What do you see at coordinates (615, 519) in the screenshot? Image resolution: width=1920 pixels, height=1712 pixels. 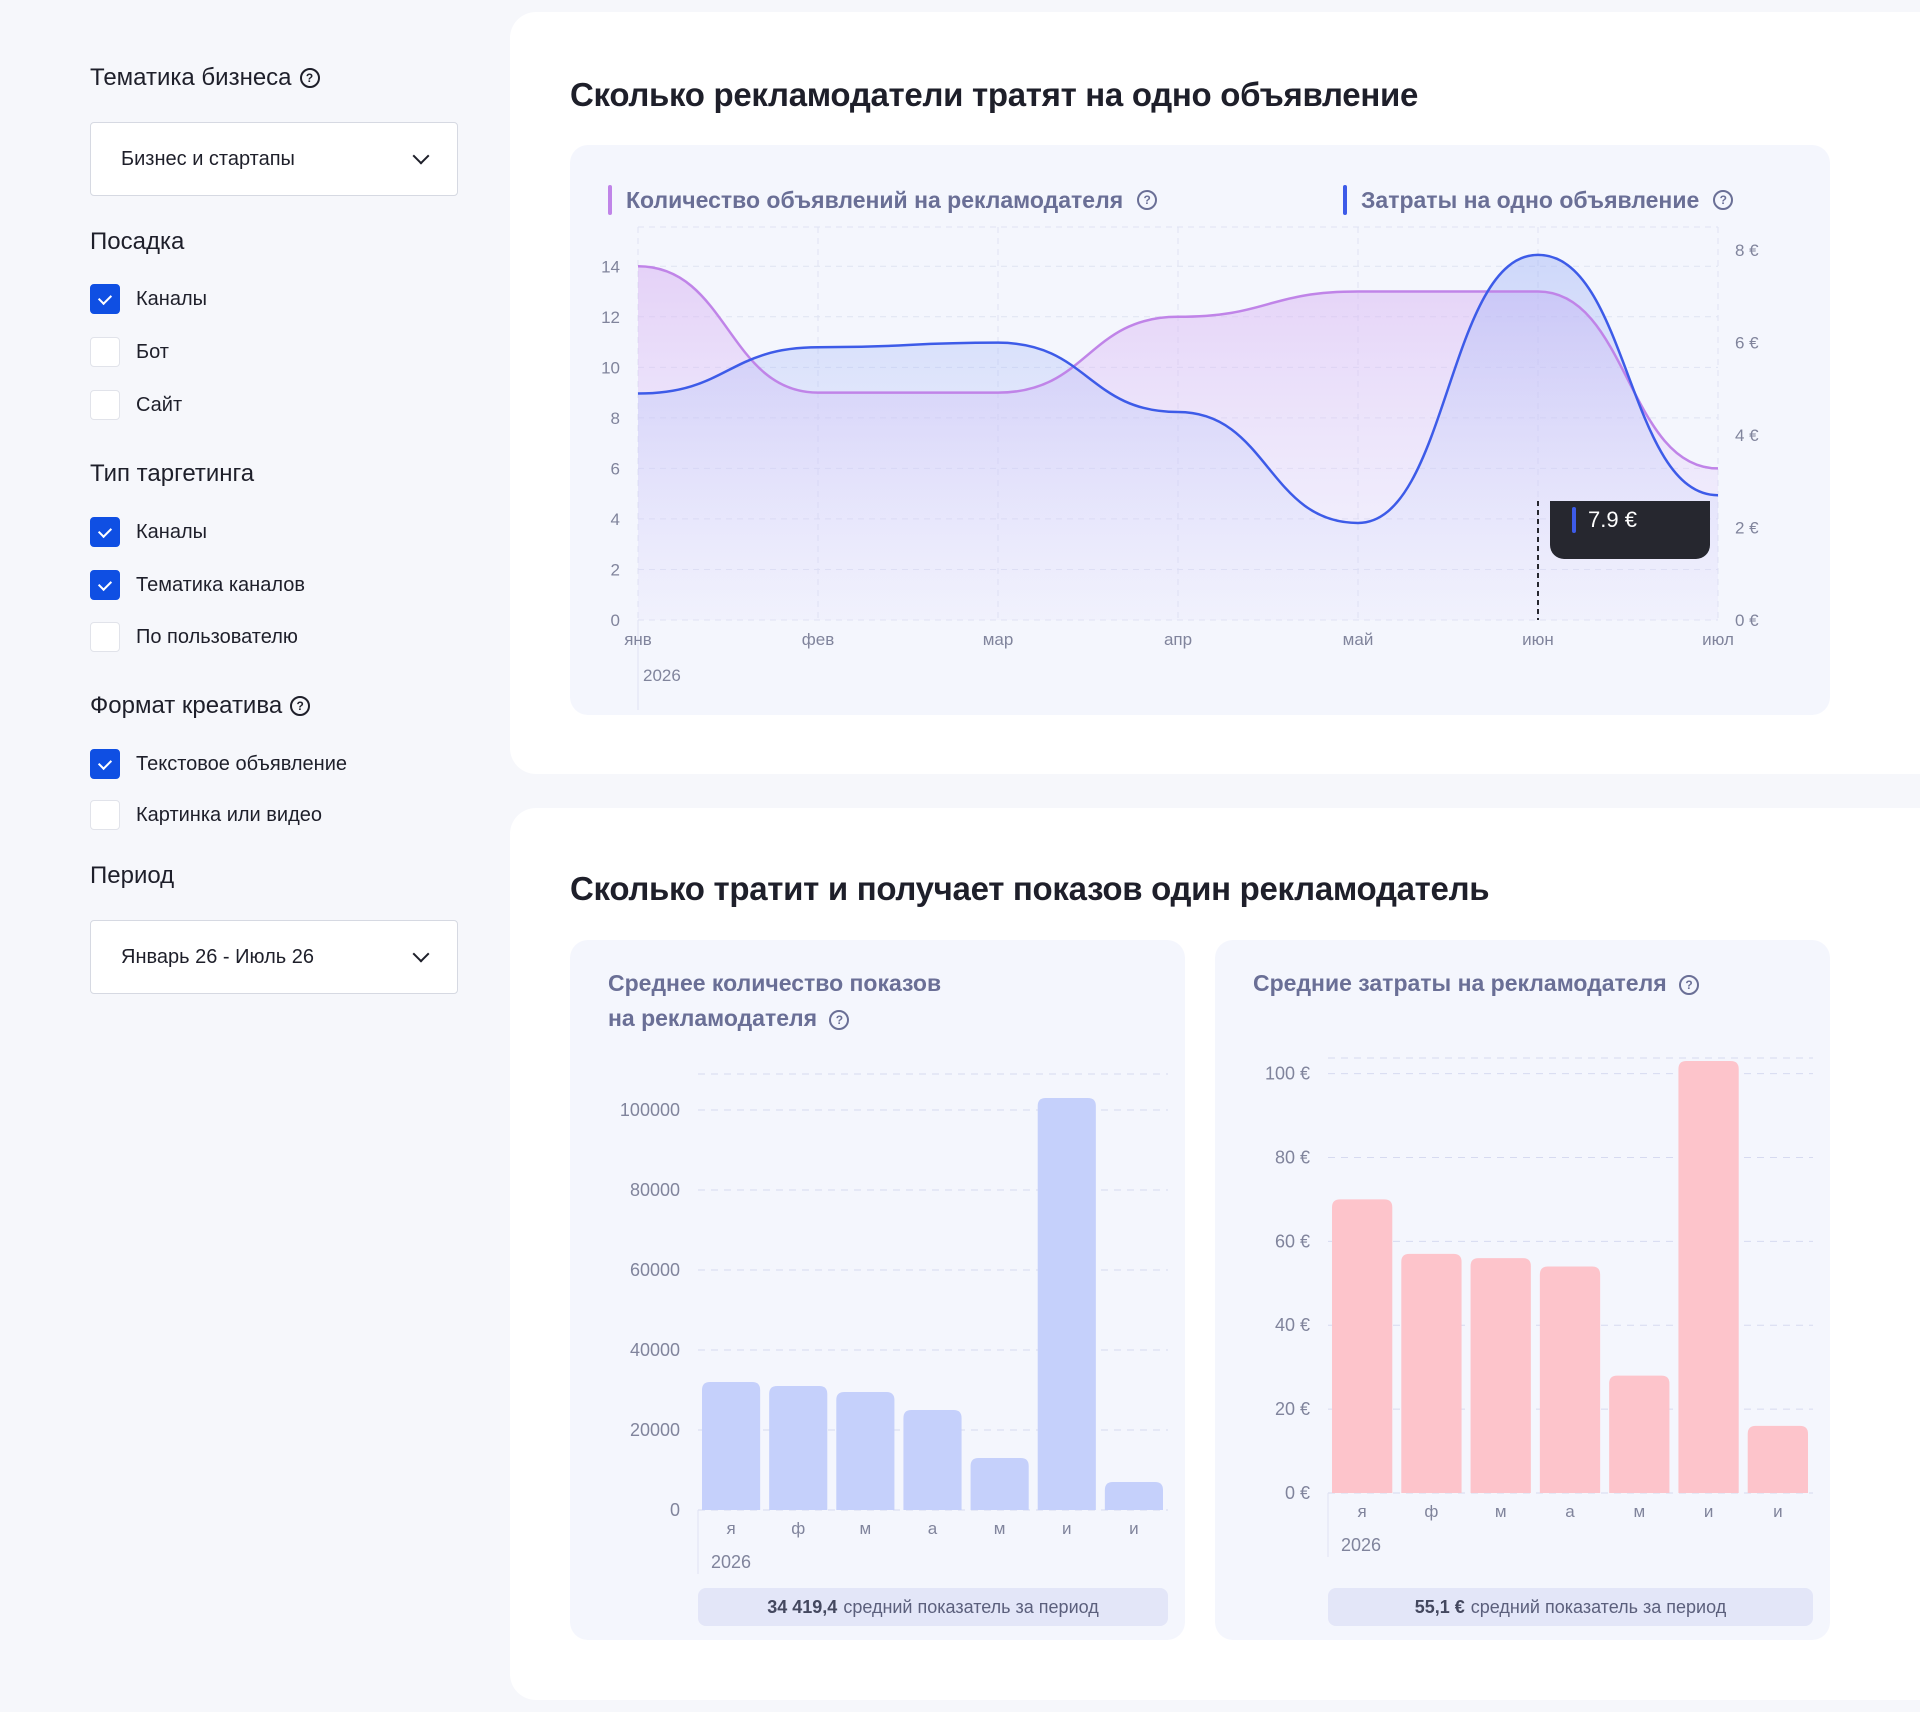 I see `y-left-tick-label: 4` at bounding box center [615, 519].